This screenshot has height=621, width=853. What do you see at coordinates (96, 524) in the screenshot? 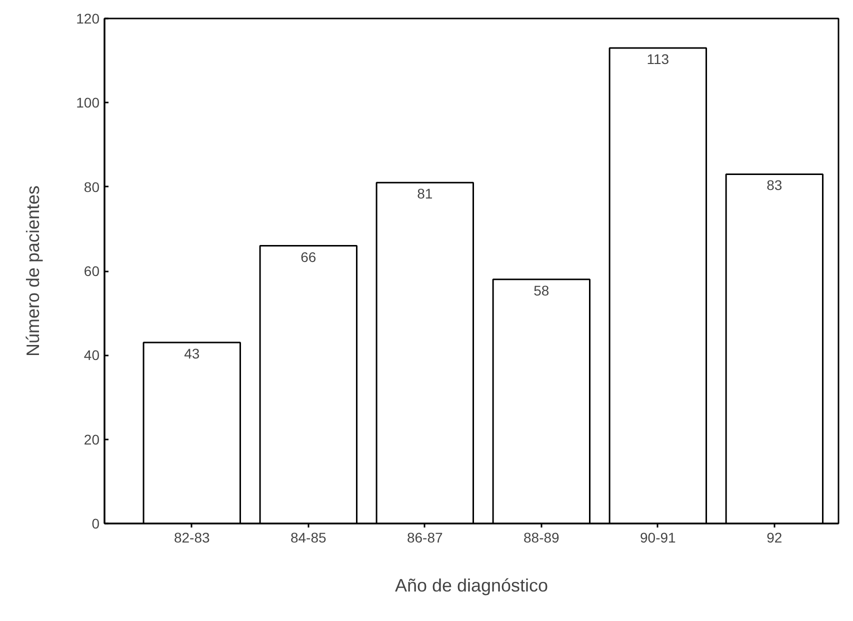
I see `y-tick-label: 0` at bounding box center [96, 524].